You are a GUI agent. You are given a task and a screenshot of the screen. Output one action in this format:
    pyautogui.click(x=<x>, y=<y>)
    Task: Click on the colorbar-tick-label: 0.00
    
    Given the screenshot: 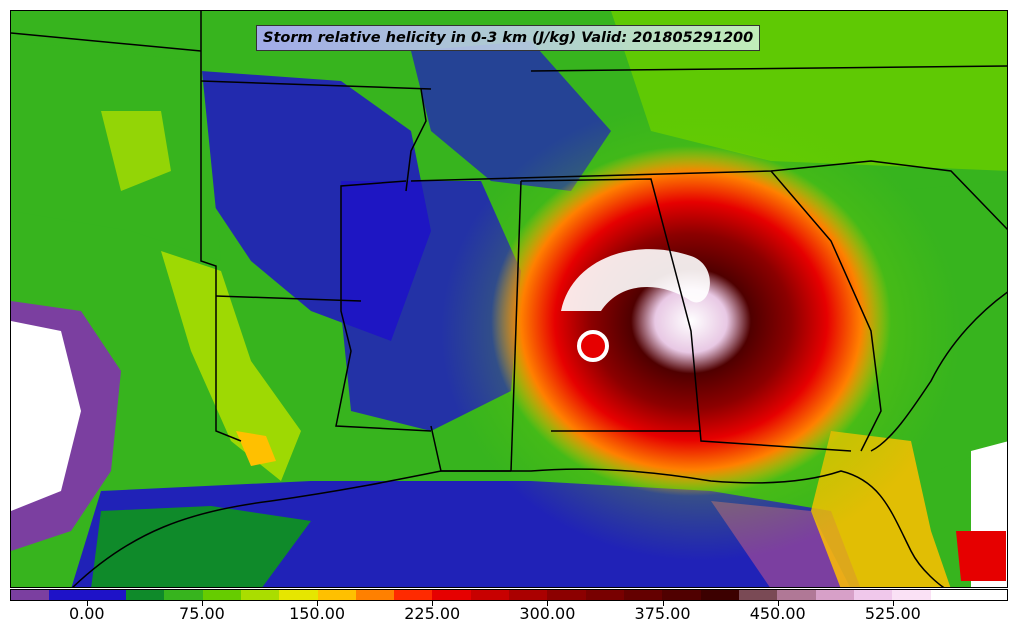 What is the action you would take?
    pyautogui.click(x=86, y=613)
    